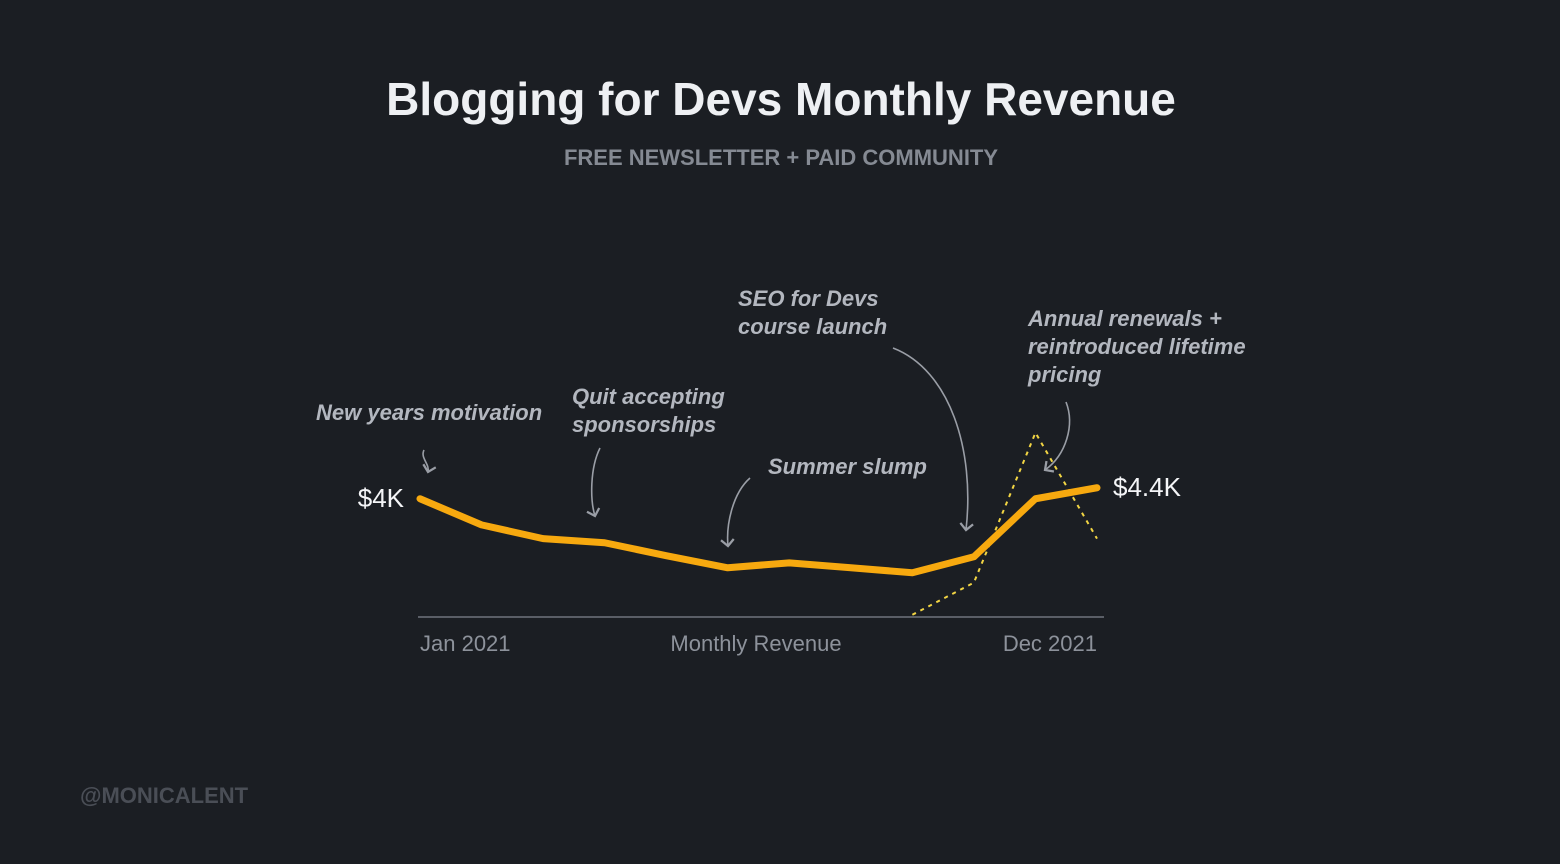  Describe the element at coordinates (781, 99) in the screenshot. I see `chart-title: Blogging for Devs Monthly Revenue` at that location.